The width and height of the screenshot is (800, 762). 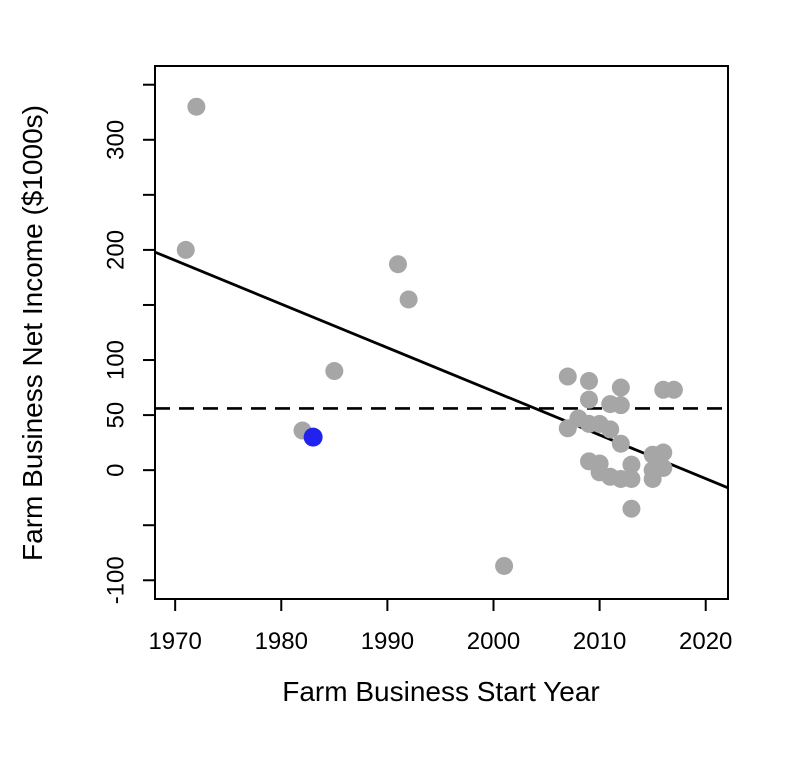 What do you see at coordinates (116, 140) in the screenshot?
I see `y-tick-label: 300` at bounding box center [116, 140].